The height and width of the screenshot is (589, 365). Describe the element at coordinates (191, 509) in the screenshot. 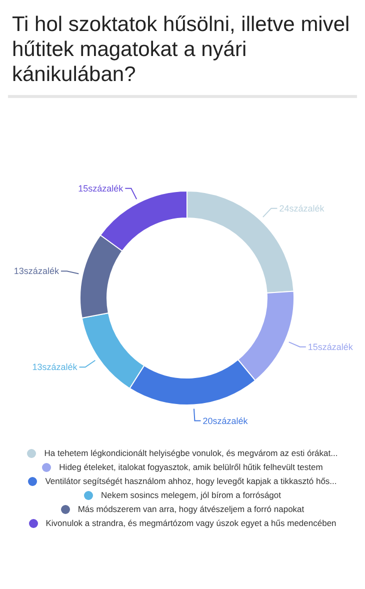

I see `legend-label: Más módszerem van arra, hogy átvészeljem a forró napokat` at that location.